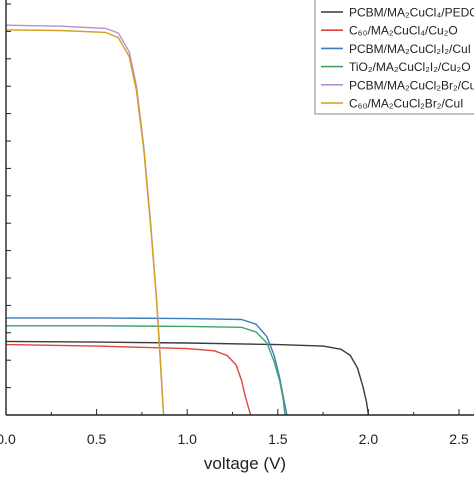  Describe the element at coordinates (97, 439) in the screenshot. I see `x-tick-label: 0.5` at that location.